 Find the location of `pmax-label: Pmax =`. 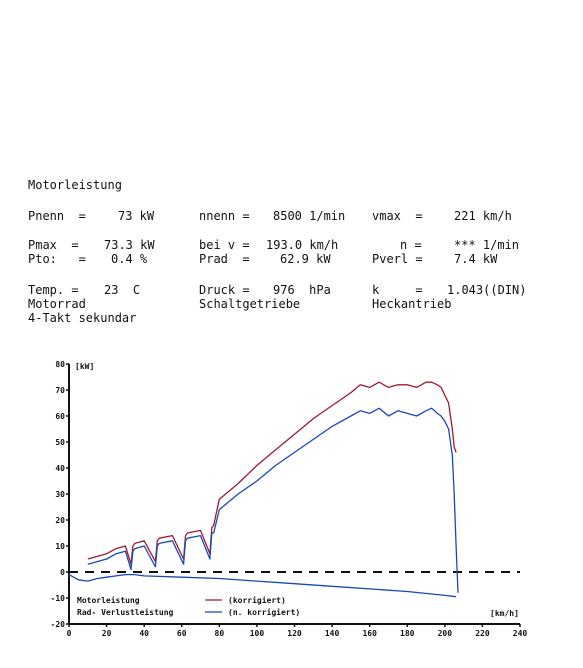

pmax-label: Pmax = is located at coordinates (53, 245).